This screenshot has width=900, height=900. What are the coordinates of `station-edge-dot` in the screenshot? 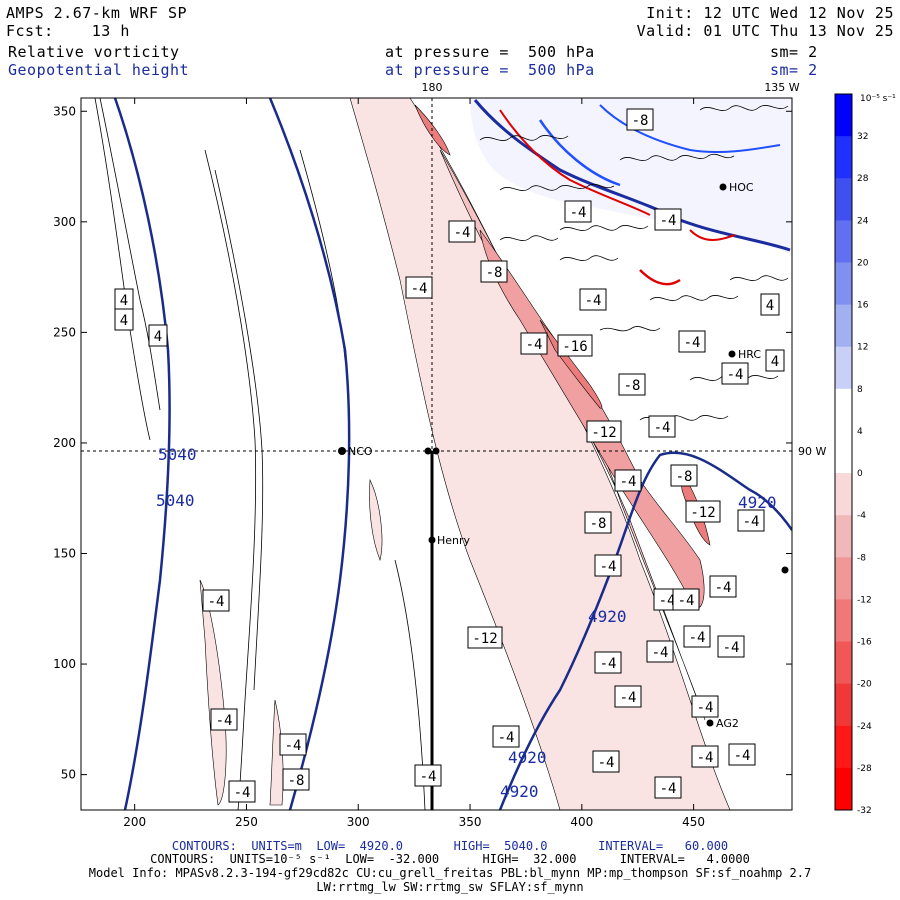 It's located at (785, 570).